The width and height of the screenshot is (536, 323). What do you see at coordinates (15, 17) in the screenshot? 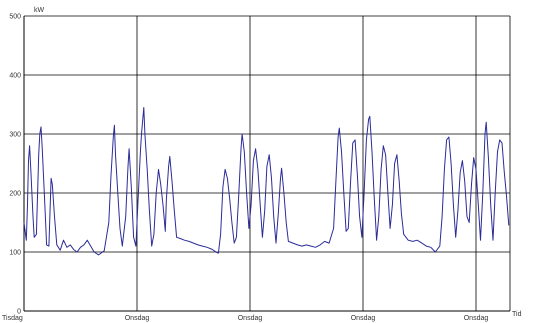
I see `y-tick-label: 500` at bounding box center [15, 17].